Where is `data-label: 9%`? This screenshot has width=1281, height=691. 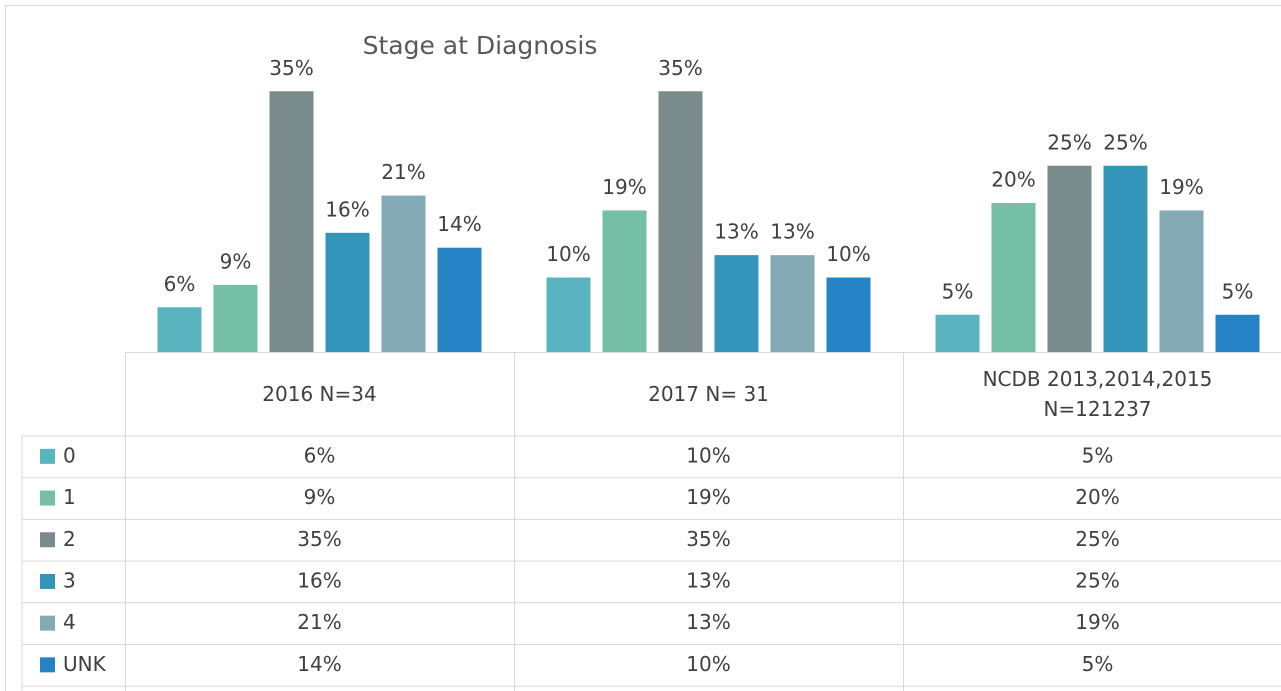
data-label: 9% is located at coordinates (236, 261).